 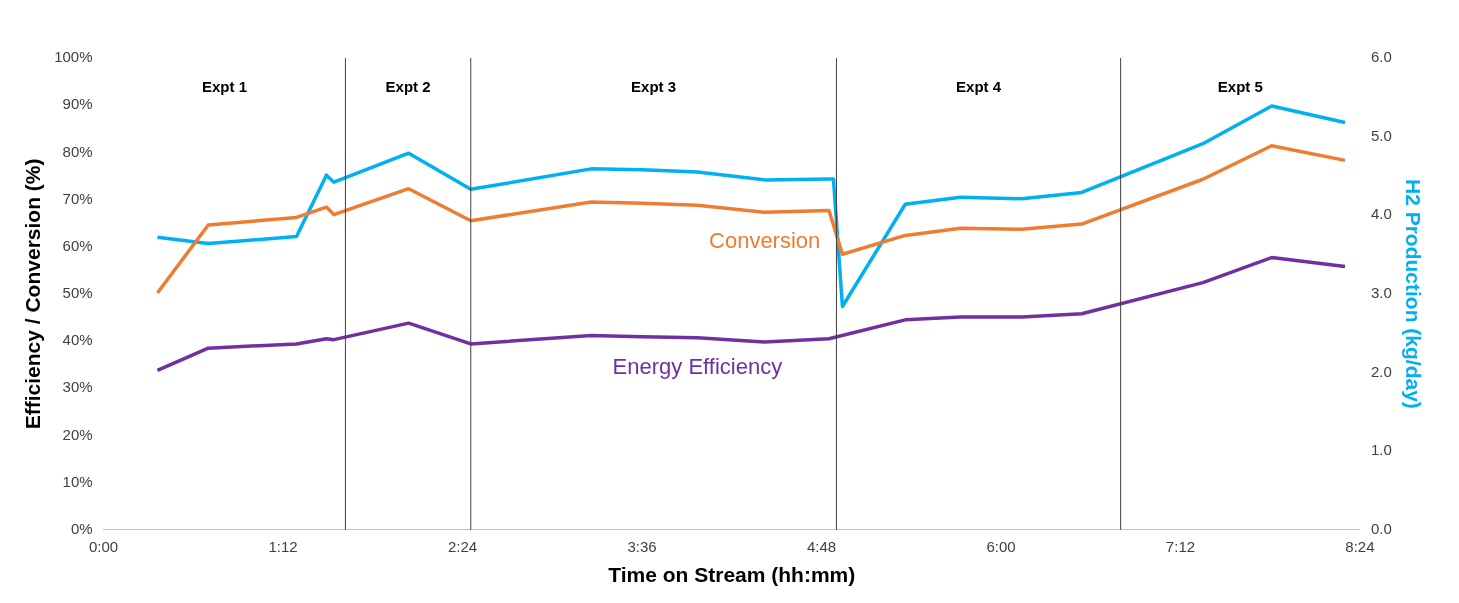 I want to click on y-tick-label: 40%, so click(x=77, y=340).